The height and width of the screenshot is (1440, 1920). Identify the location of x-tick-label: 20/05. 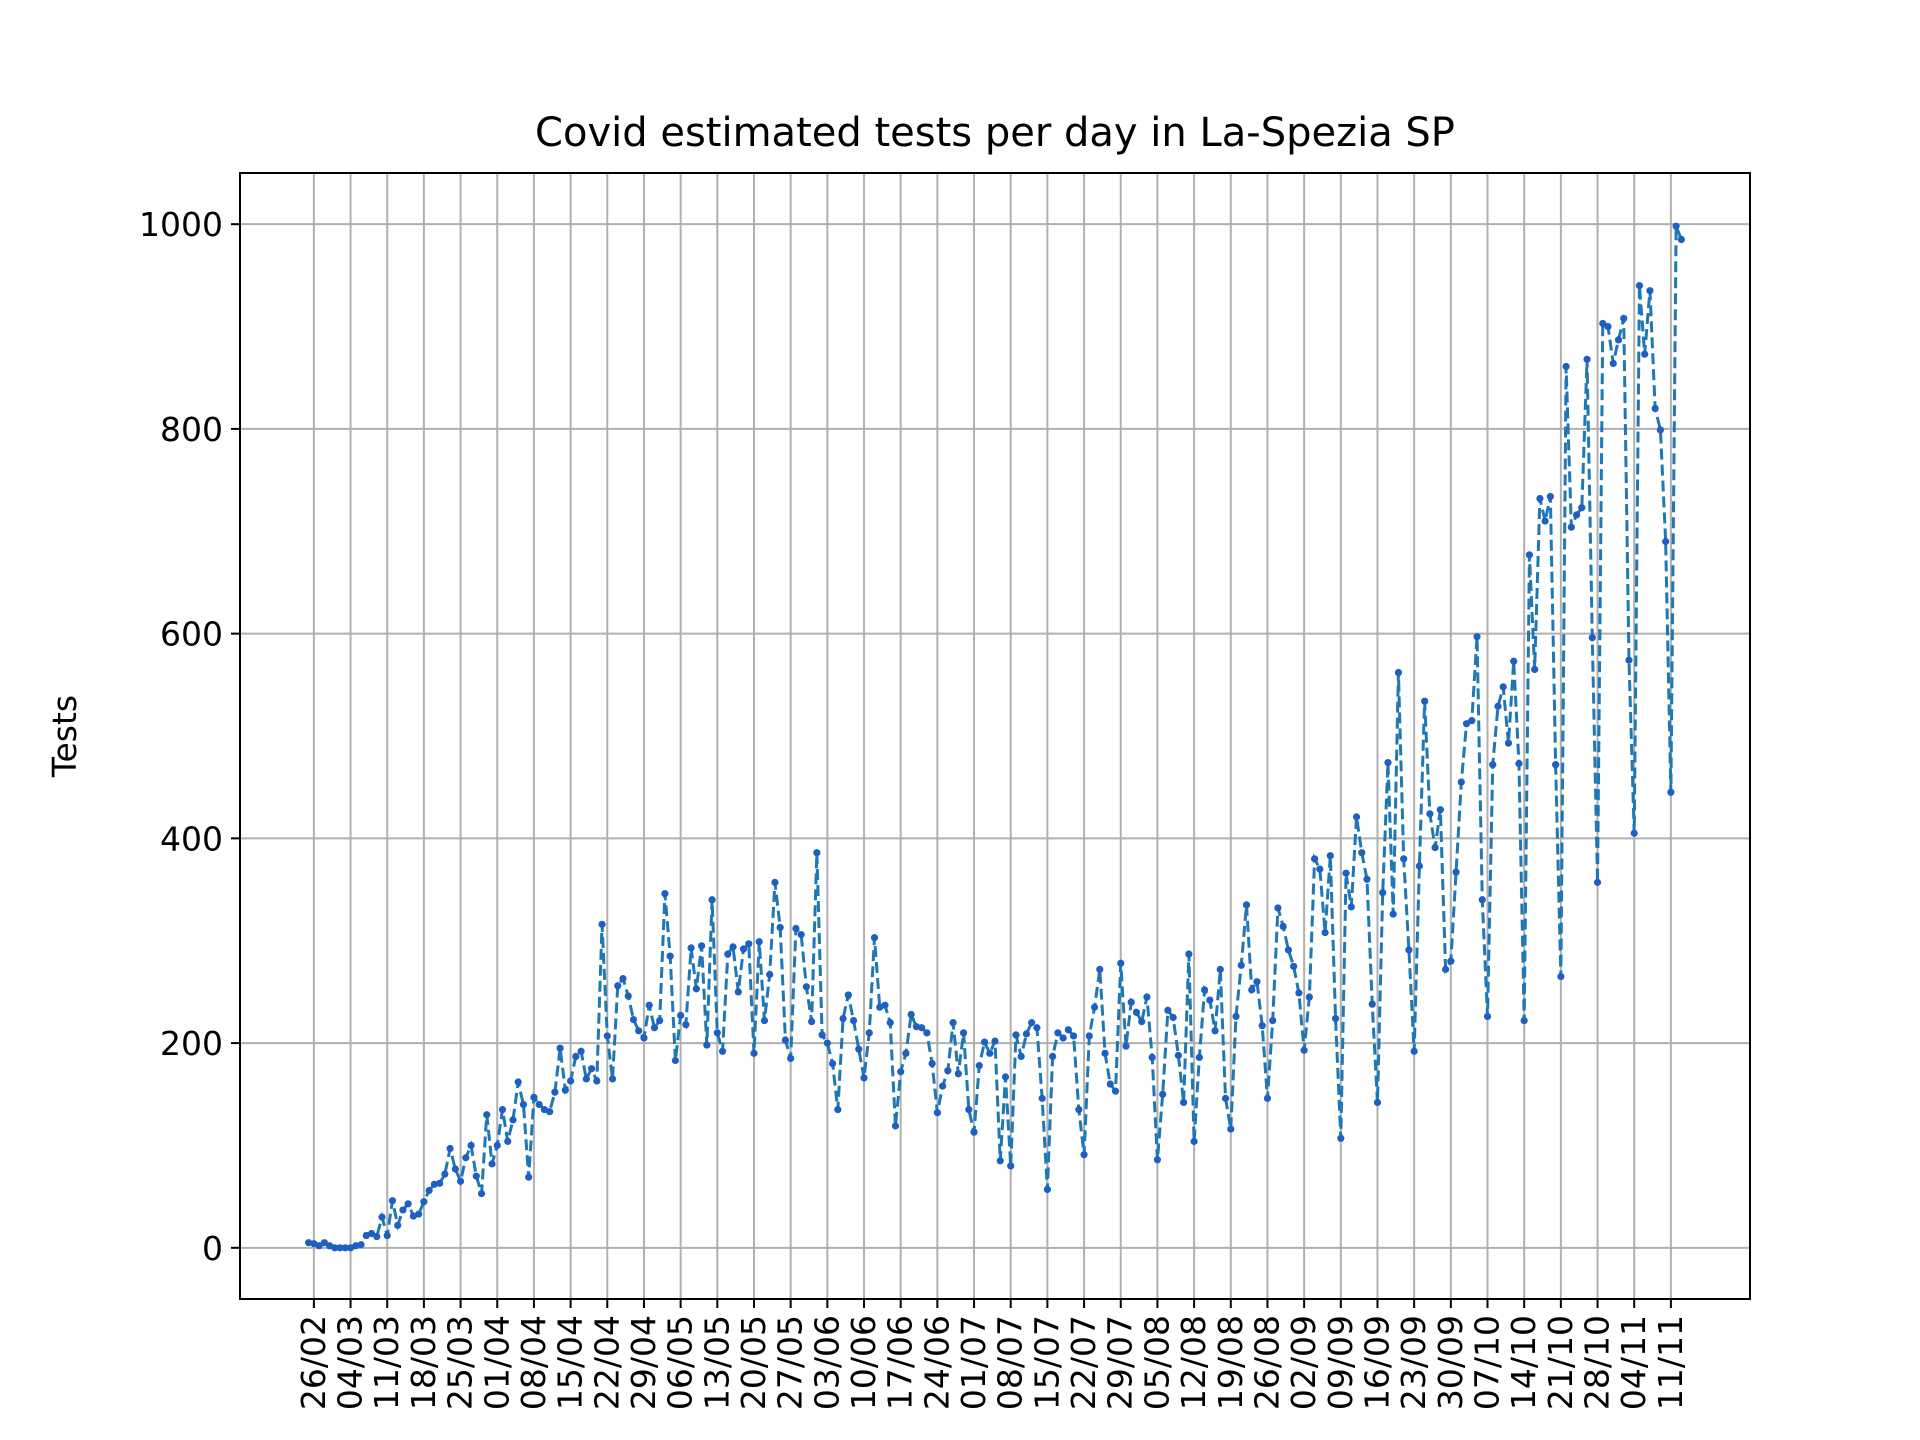
(753, 1362).